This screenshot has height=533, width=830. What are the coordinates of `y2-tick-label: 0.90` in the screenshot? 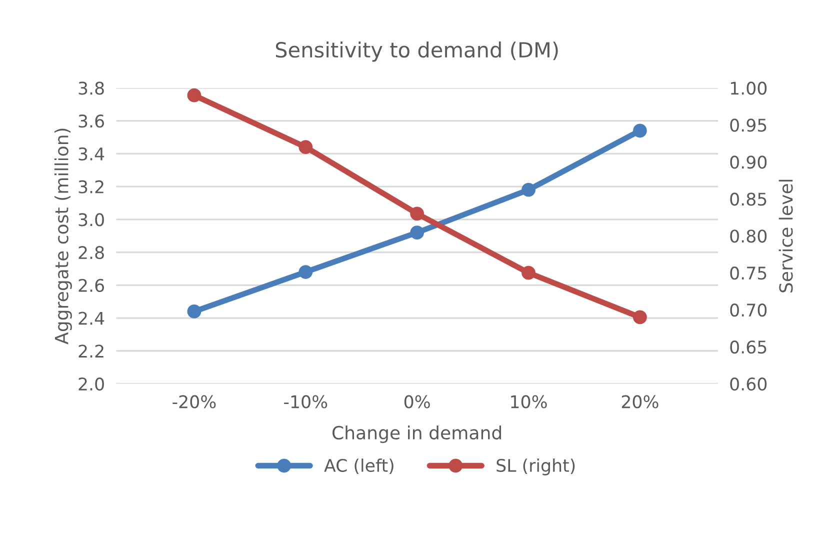 It's located at (748, 162).